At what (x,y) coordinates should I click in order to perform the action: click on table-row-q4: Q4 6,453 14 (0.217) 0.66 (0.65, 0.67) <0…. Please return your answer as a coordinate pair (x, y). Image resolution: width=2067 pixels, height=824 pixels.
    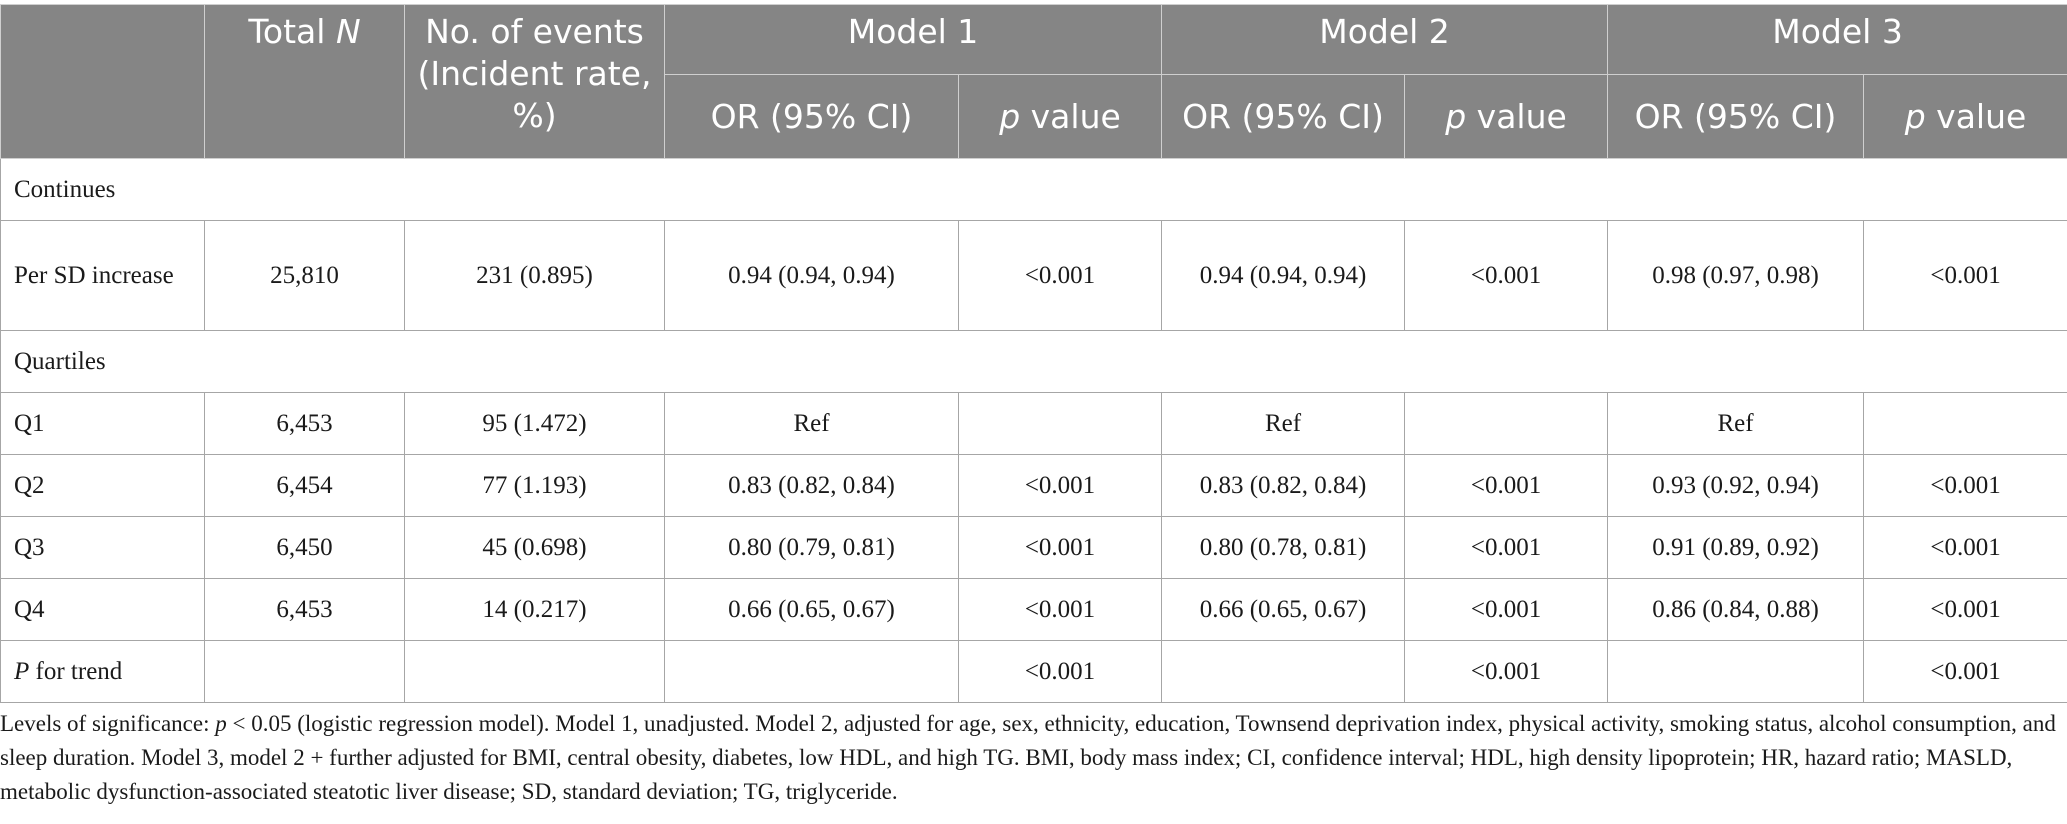
    Looking at the image, I should click on (1033, 609).